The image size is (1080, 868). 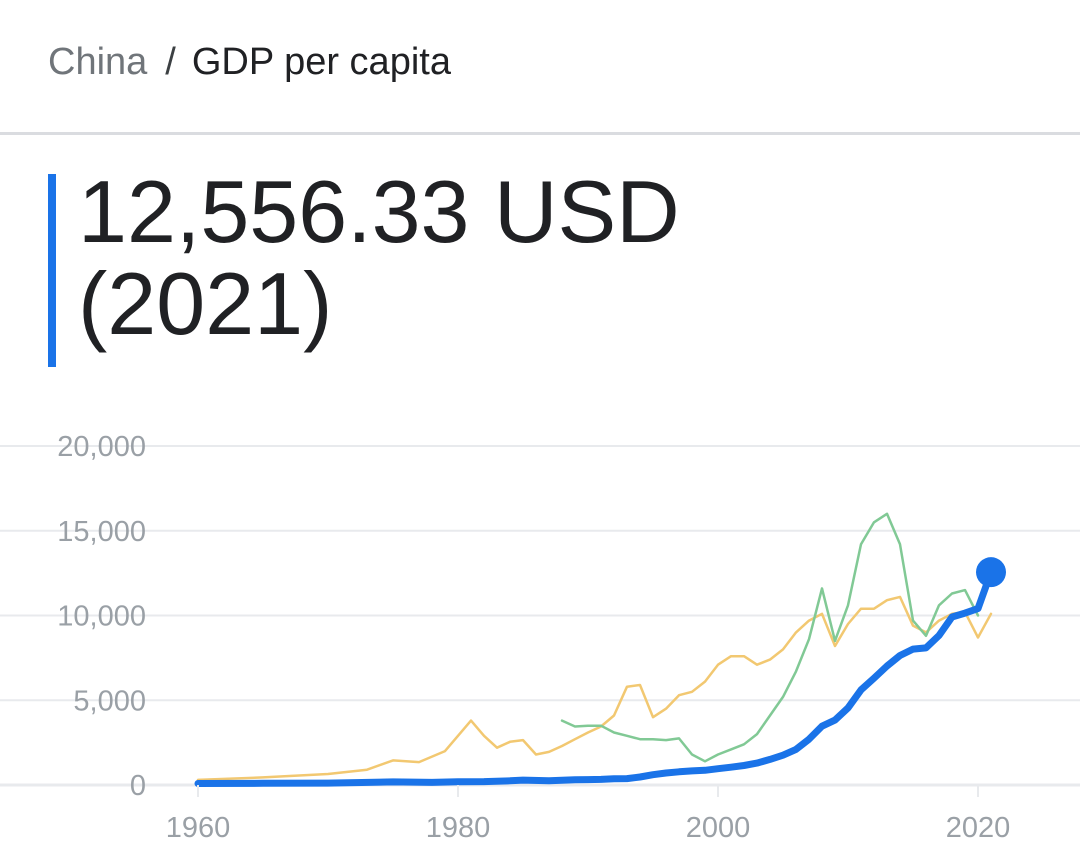 What do you see at coordinates (198, 828) in the screenshot?
I see `x-tick-label-1960: 1960` at bounding box center [198, 828].